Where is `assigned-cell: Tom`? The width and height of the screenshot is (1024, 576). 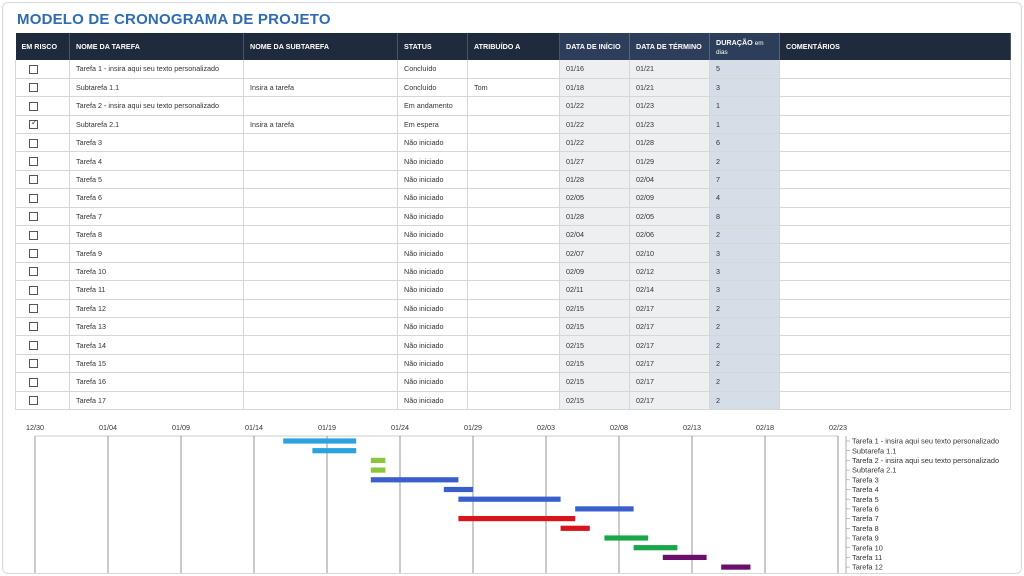 assigned-cell: Tom is located at coordinates (513, 88).